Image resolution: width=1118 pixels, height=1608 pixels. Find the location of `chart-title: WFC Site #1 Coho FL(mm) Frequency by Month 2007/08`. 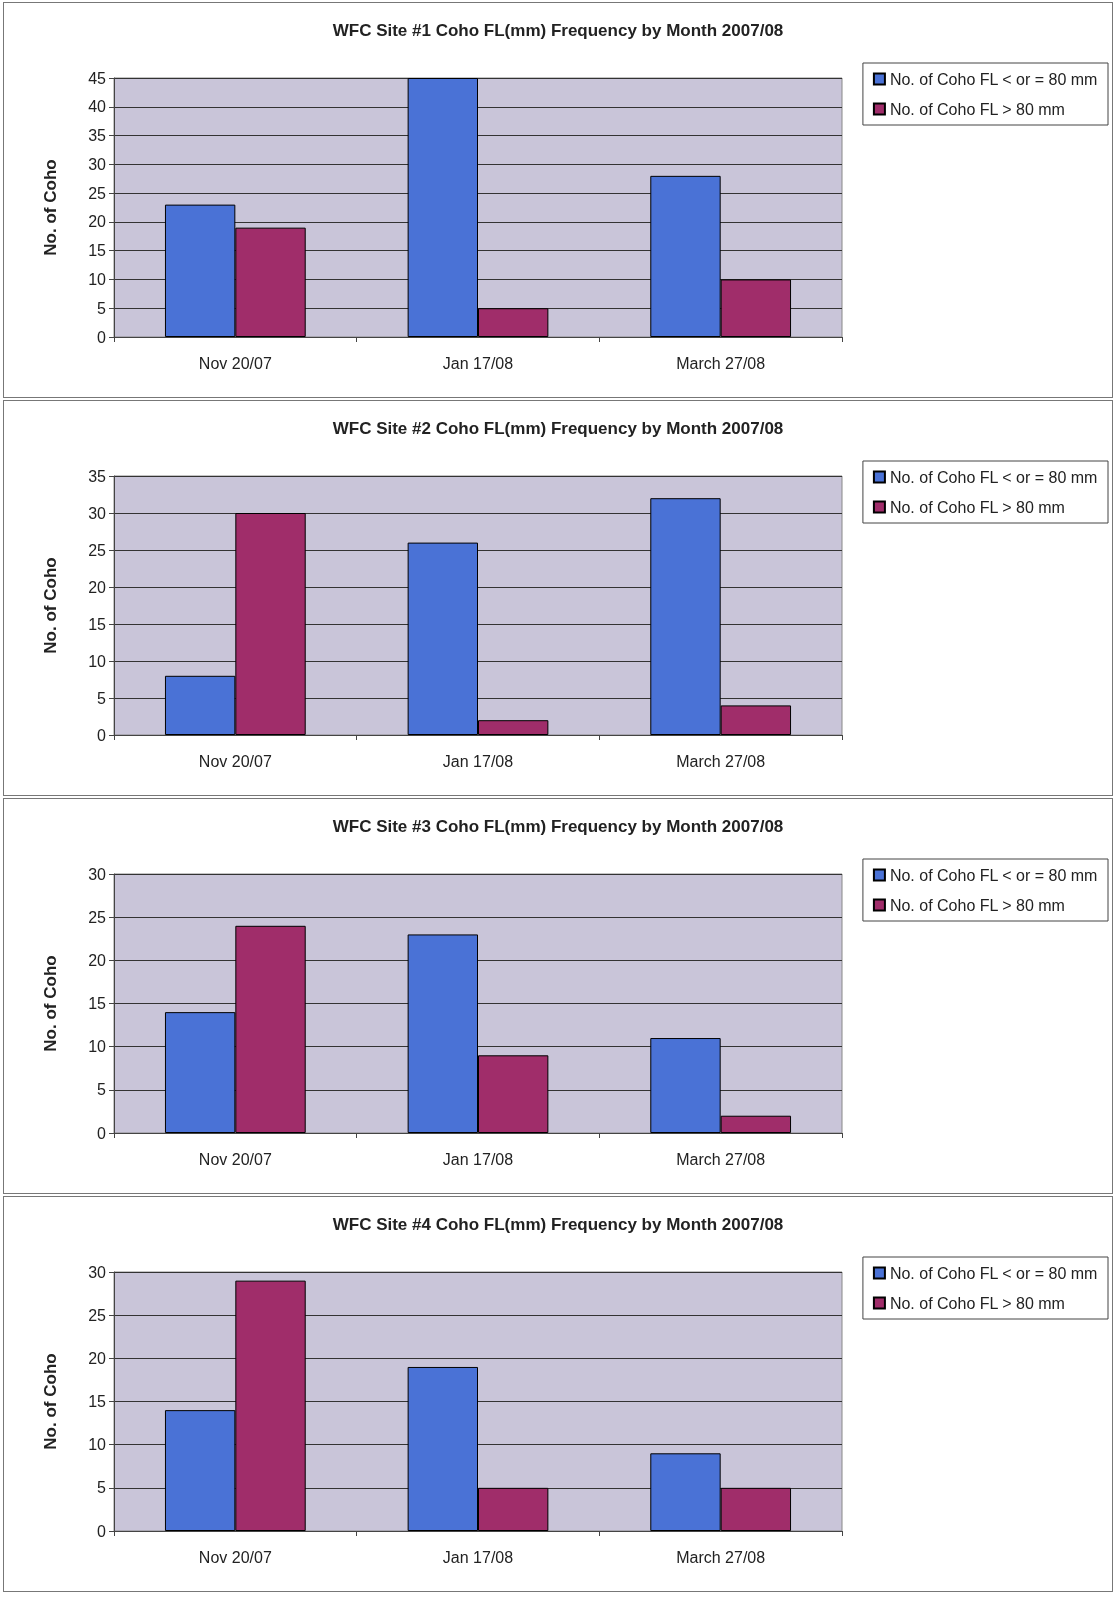

chart-title: WFC Site #1 Coho FL(mm) Frequency by Month 2007/08 is located at coordinates (558, 30).